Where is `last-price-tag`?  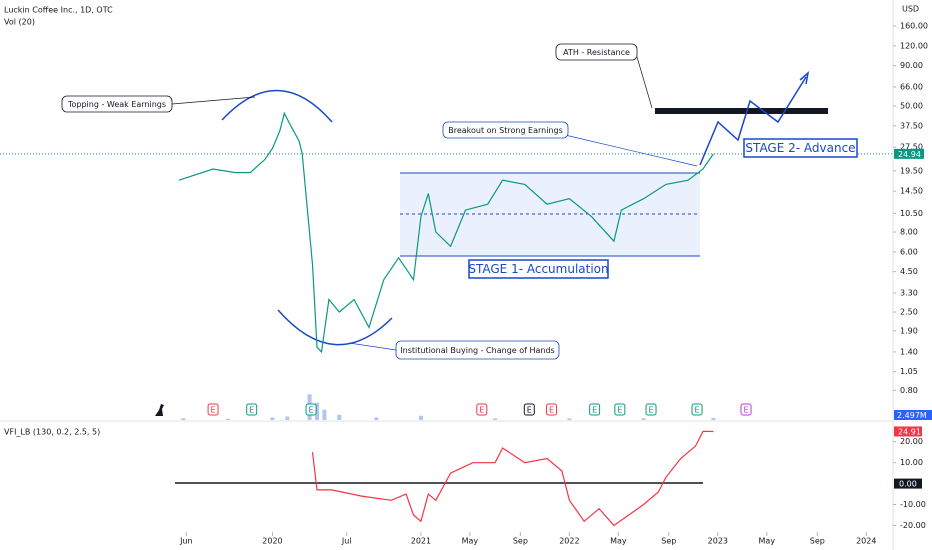 last-price-tag is located at coordinates (909, 153).